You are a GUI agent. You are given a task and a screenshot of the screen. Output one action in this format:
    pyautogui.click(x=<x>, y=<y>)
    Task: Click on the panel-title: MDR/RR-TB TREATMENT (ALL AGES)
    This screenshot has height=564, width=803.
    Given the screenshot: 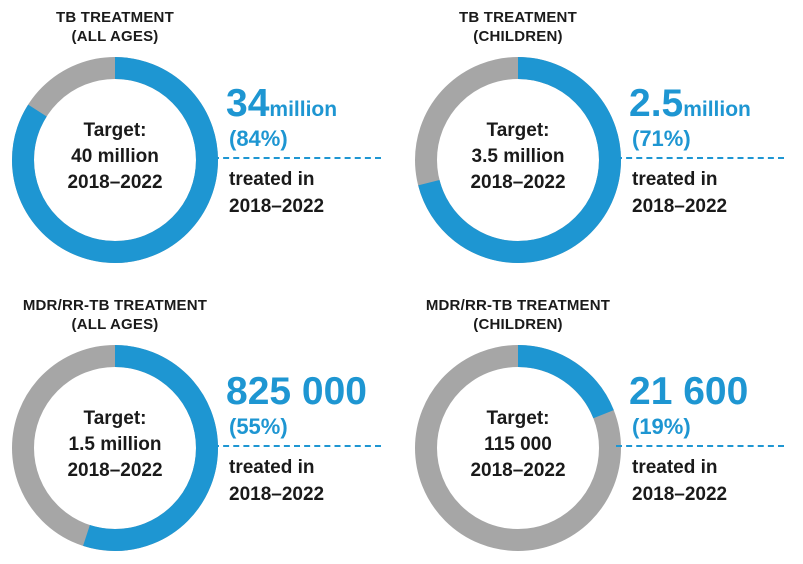 What is the action you would take?
    pyautogui.click(x=115, y=315)
    